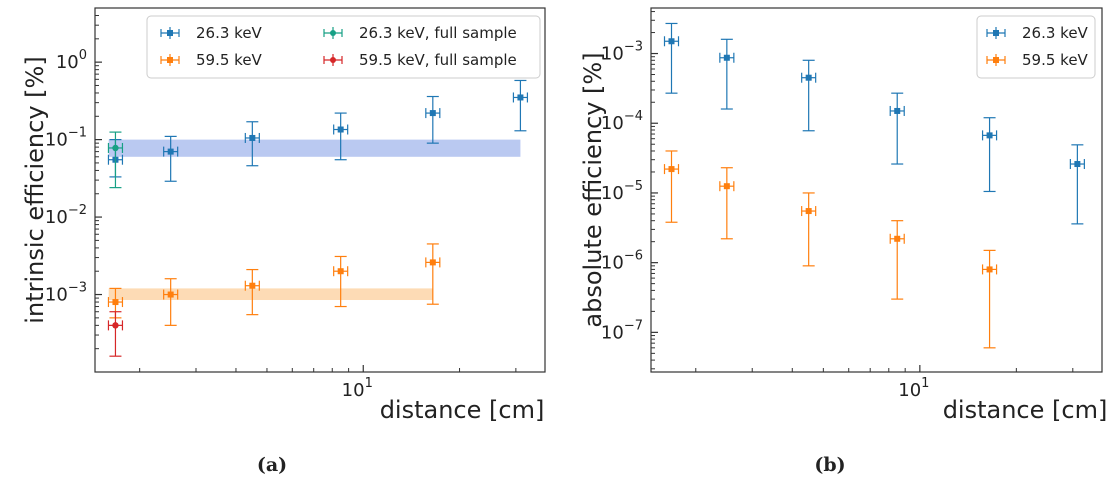 This screenshot has height=481, width=1109. Describe the element at coordinates (272, 465) in the screenshot. I see `panel-a-caption: (a)` at that location.